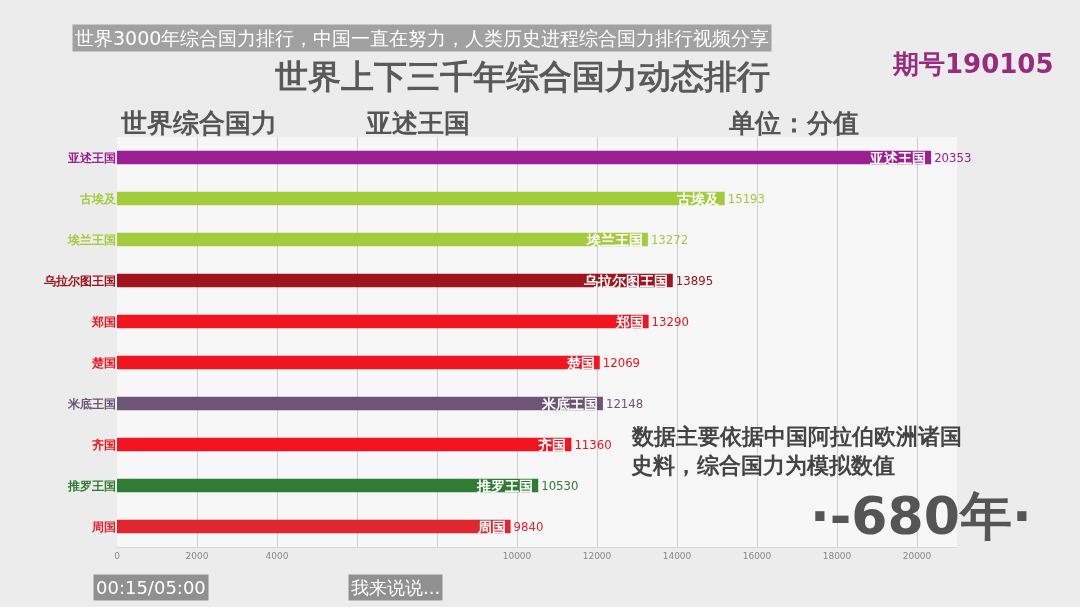  What do you see at coordinates (757, 555) in the screenshot?
I see `x-tick-label: 16000` at bounding box center [757, 555].